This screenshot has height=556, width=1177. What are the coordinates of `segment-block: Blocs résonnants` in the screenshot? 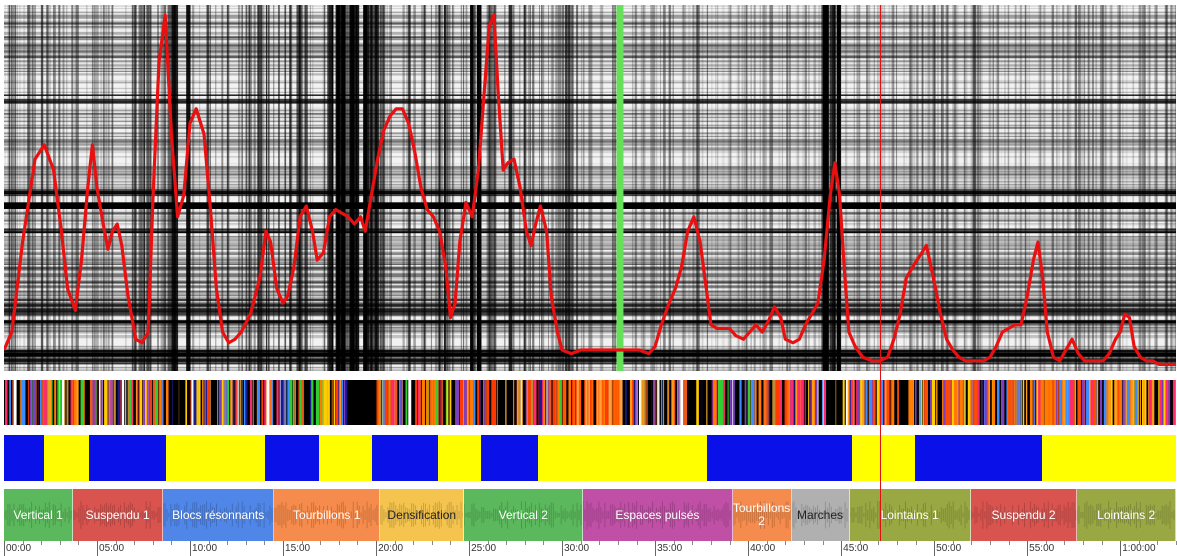 It's located at (219, 515).